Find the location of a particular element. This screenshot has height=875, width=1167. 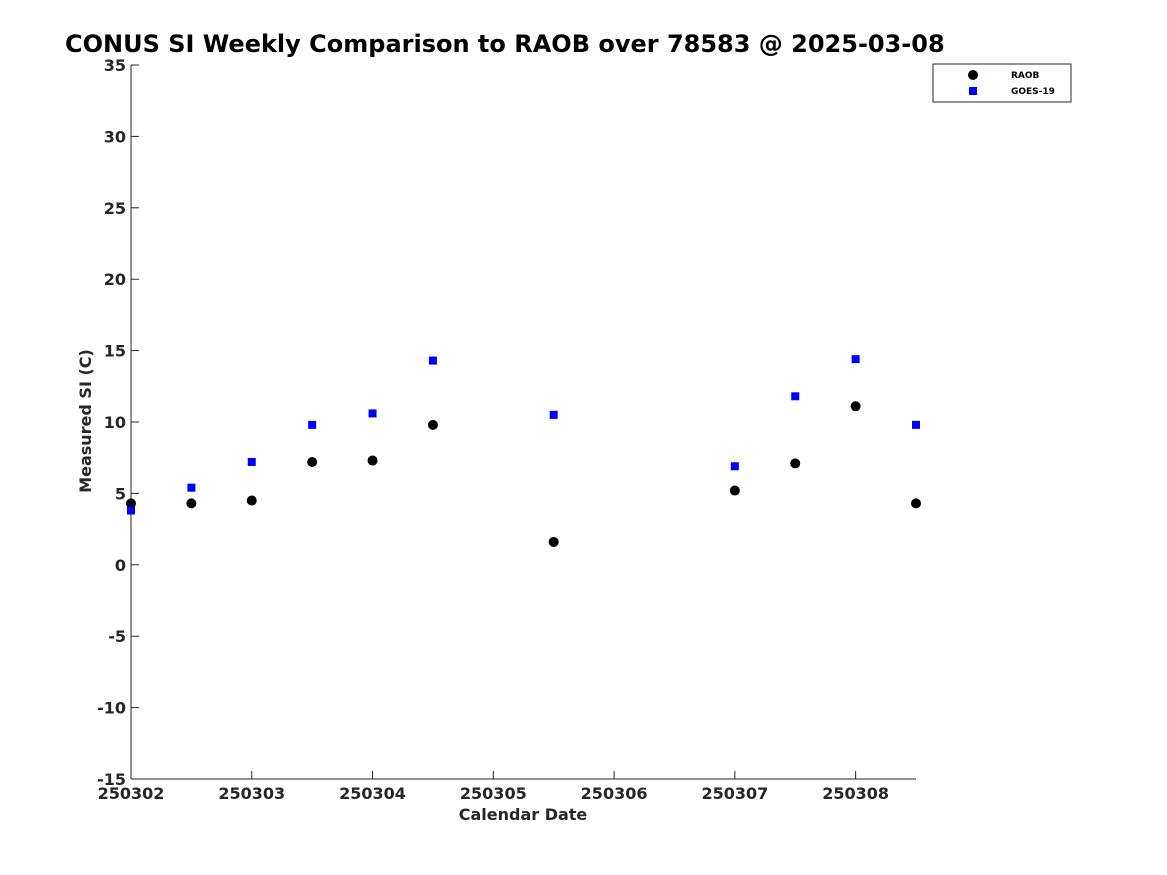

legend-box is located at coordinates (1002, 83).